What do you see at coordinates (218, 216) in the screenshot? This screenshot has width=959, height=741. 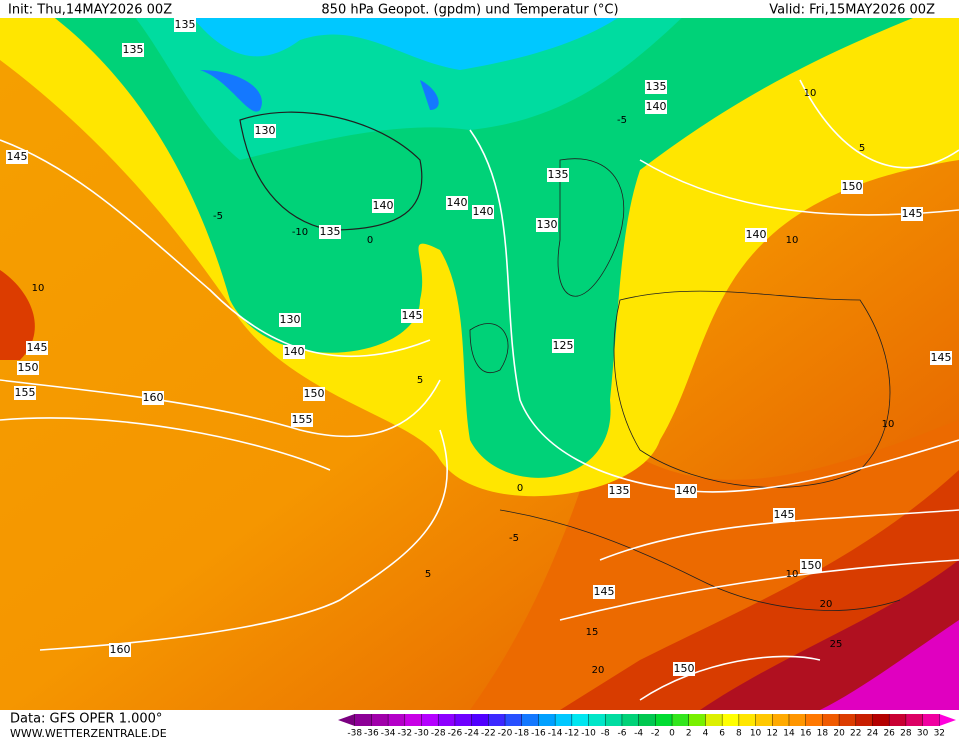 I see `temperature-label: -5` at bounding box center [218, 216].